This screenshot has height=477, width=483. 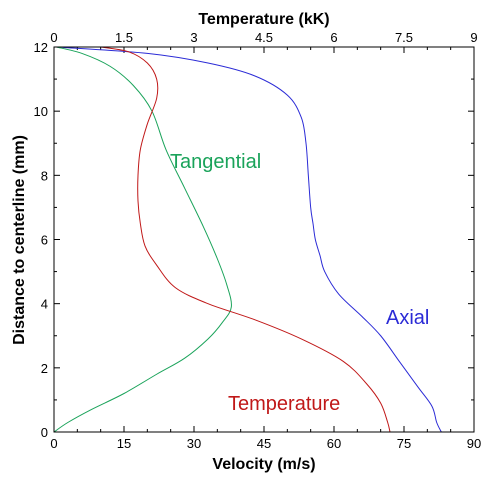 I want to click on x-tick-label: 15, so click(x=124, y=443).